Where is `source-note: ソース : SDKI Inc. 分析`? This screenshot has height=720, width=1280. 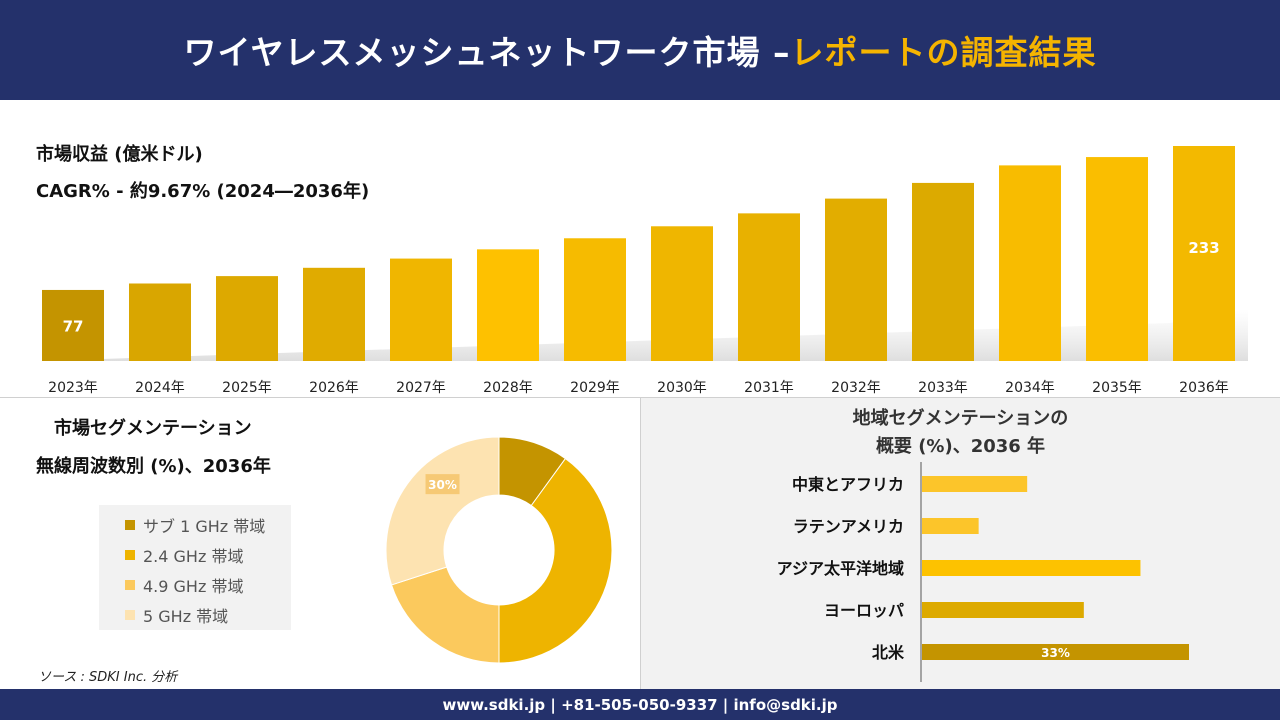
source-note: ソース : SDKI Inc. 分析 is located at coordinates (108, 677).